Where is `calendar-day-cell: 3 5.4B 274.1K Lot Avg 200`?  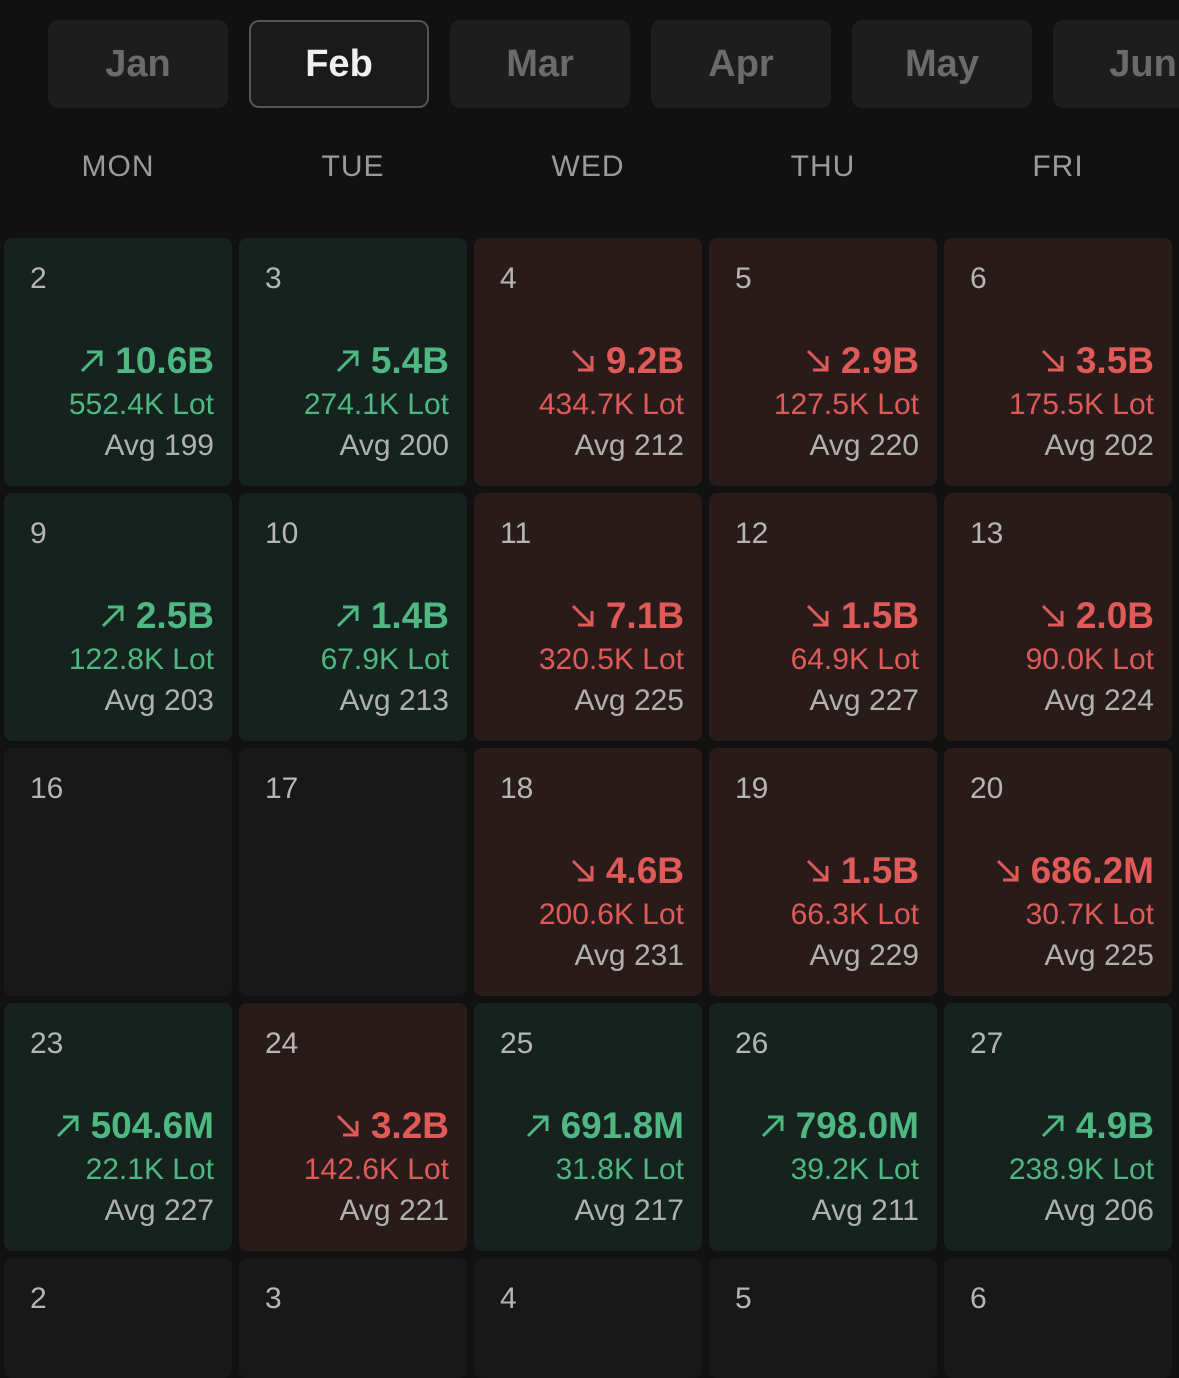
calendar-day-cell: 3 5.4B 274.1K Lot Avg 200 is located at coordinates (353, 362).